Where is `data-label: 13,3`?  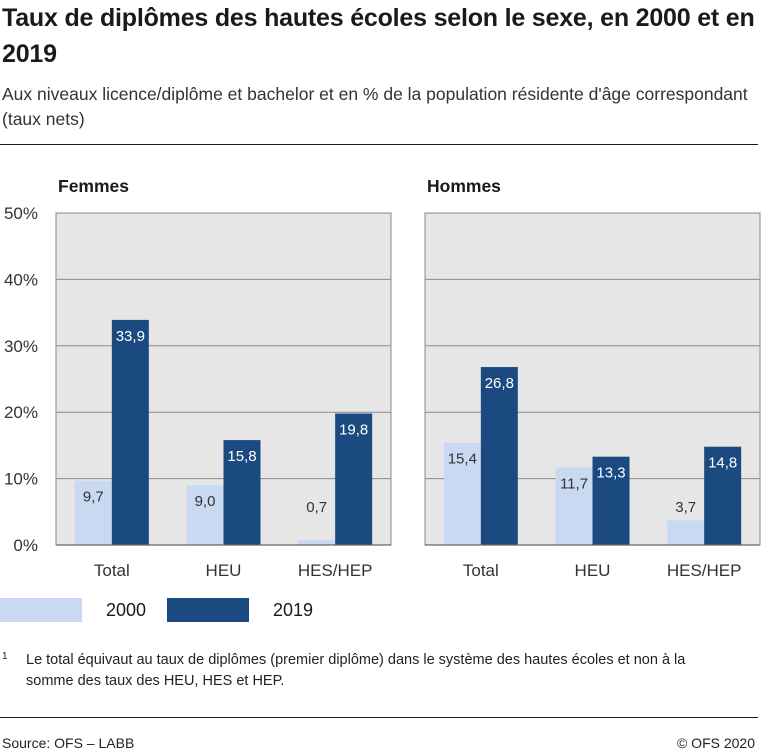
data-label: 13,3 is located at coordinates (610, 473).